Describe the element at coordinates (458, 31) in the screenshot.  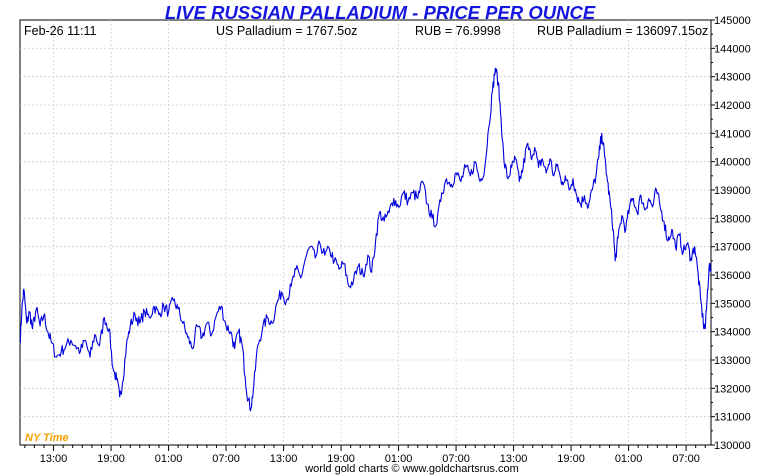
I see `header-fx-rate: RUB = 76.9998` at that location.